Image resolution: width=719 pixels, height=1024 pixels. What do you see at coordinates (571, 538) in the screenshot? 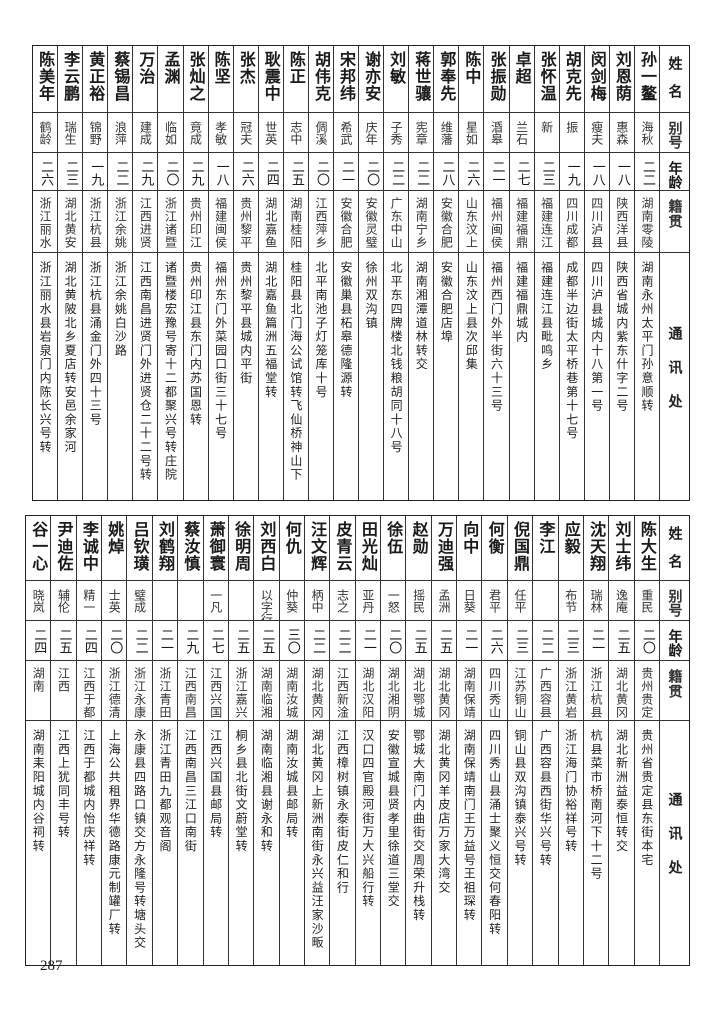
I see `name-text: 应毅` at bounding box center [571, 538].